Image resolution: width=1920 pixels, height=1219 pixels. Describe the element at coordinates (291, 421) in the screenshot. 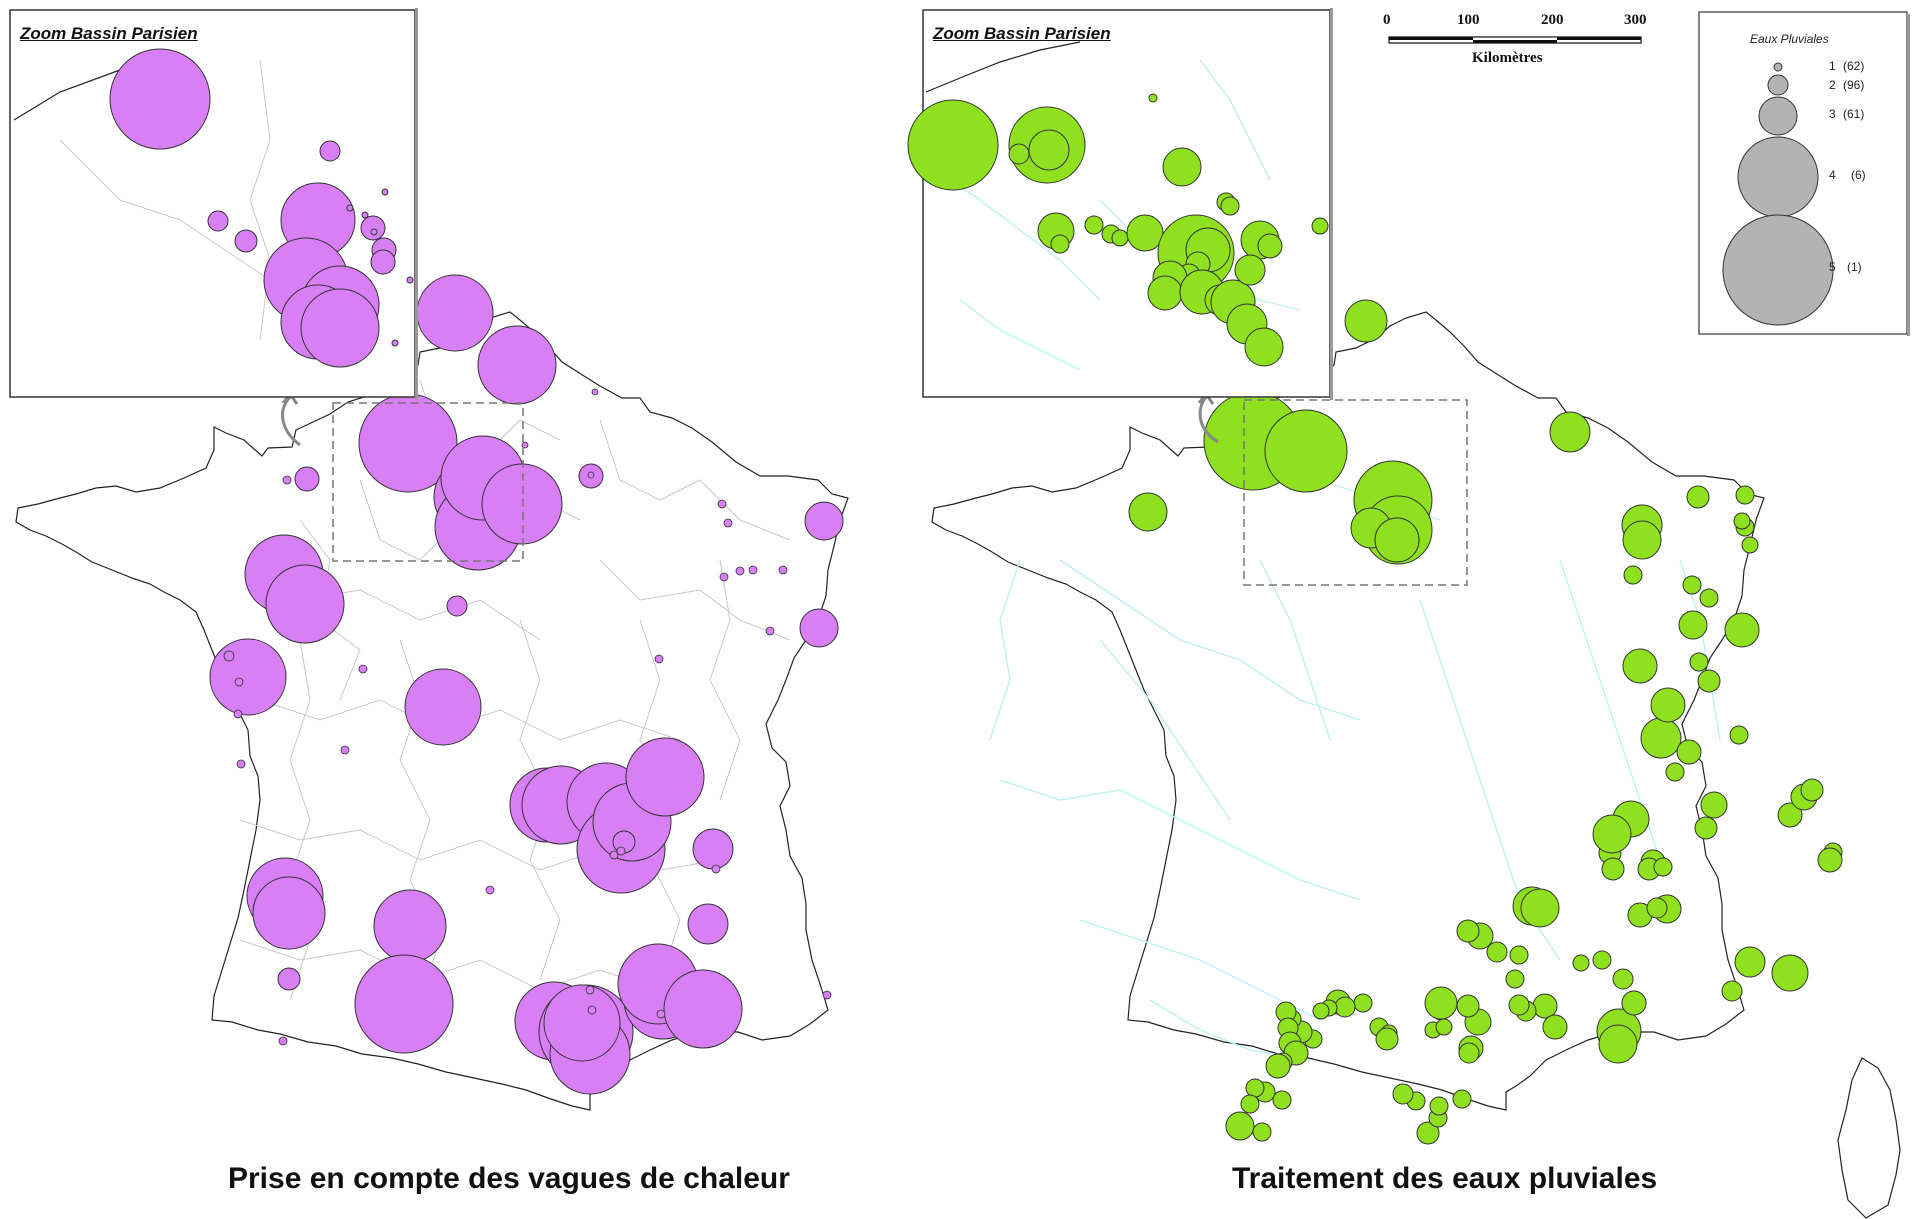

I see `zoom-arrow-left` at that location.